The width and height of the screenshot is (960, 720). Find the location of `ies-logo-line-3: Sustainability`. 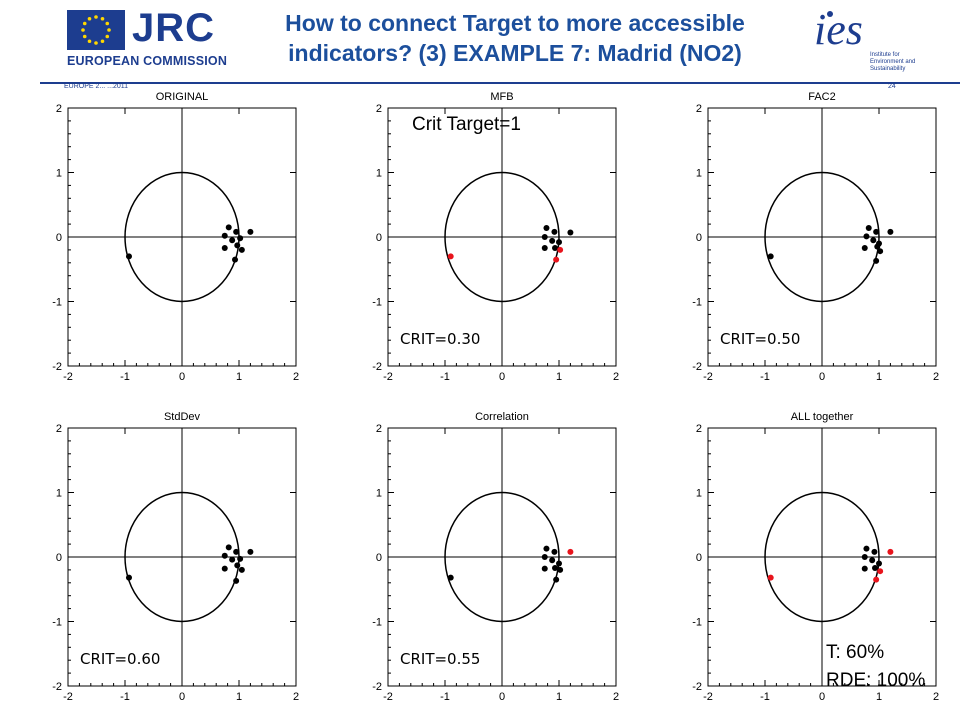

ies-logo-line-3: Sustainability is located at coordinates (887, 69).